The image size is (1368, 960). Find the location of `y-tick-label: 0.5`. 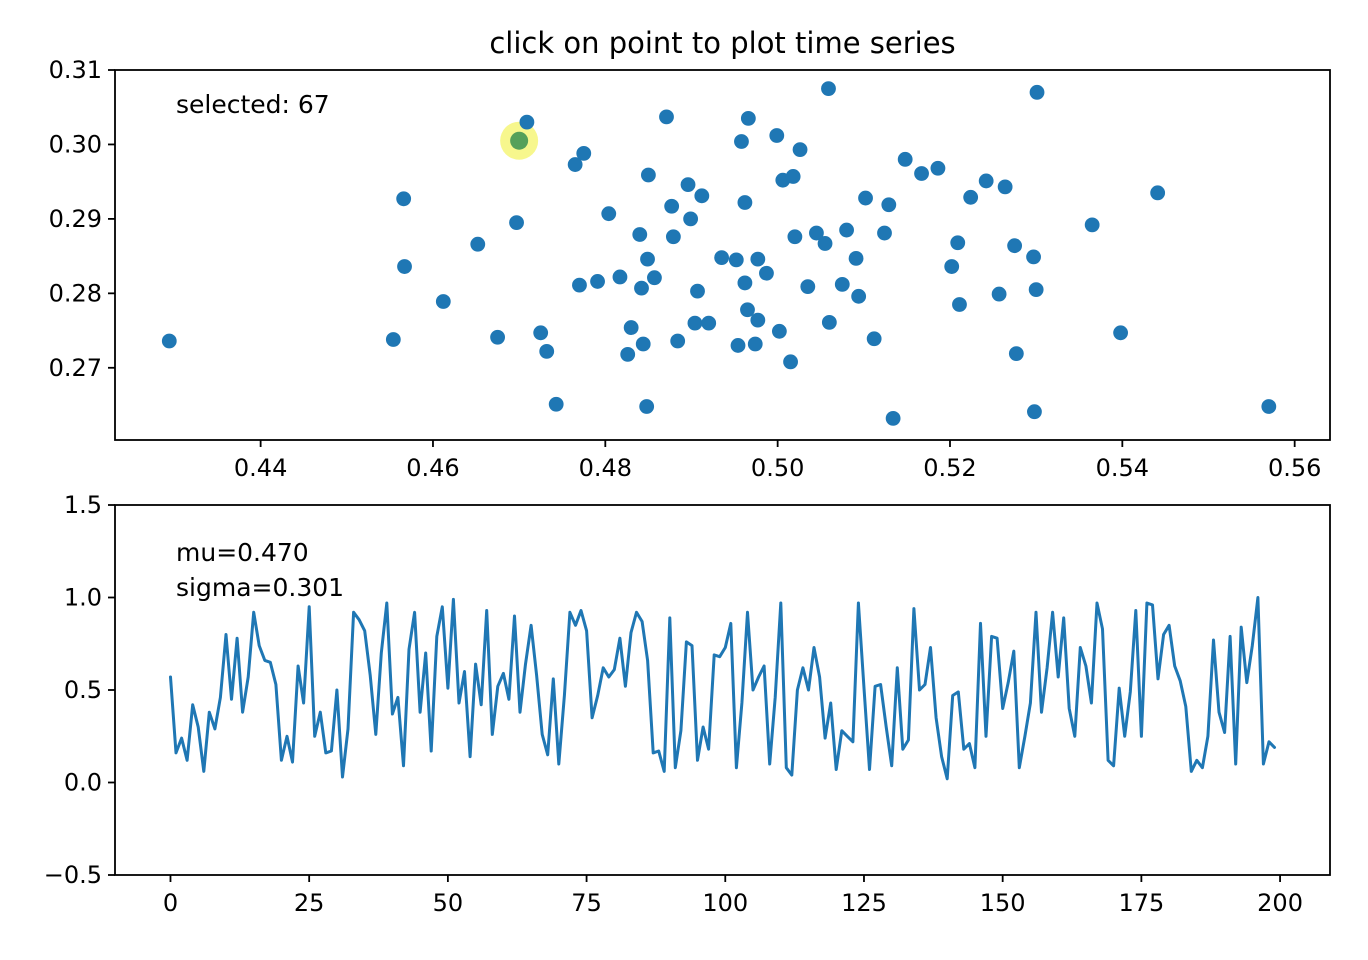

y-tick-label: 0.5 is located at coordinates (83, 690).